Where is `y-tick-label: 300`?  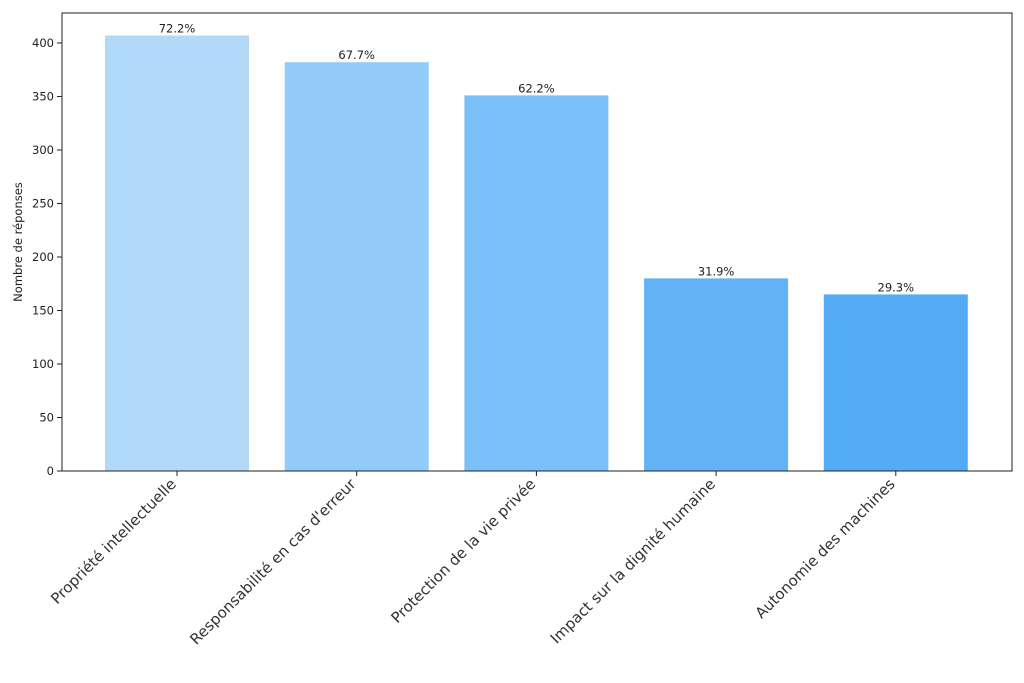 y-tick-label: 300 is located at coordinates (43, 150).